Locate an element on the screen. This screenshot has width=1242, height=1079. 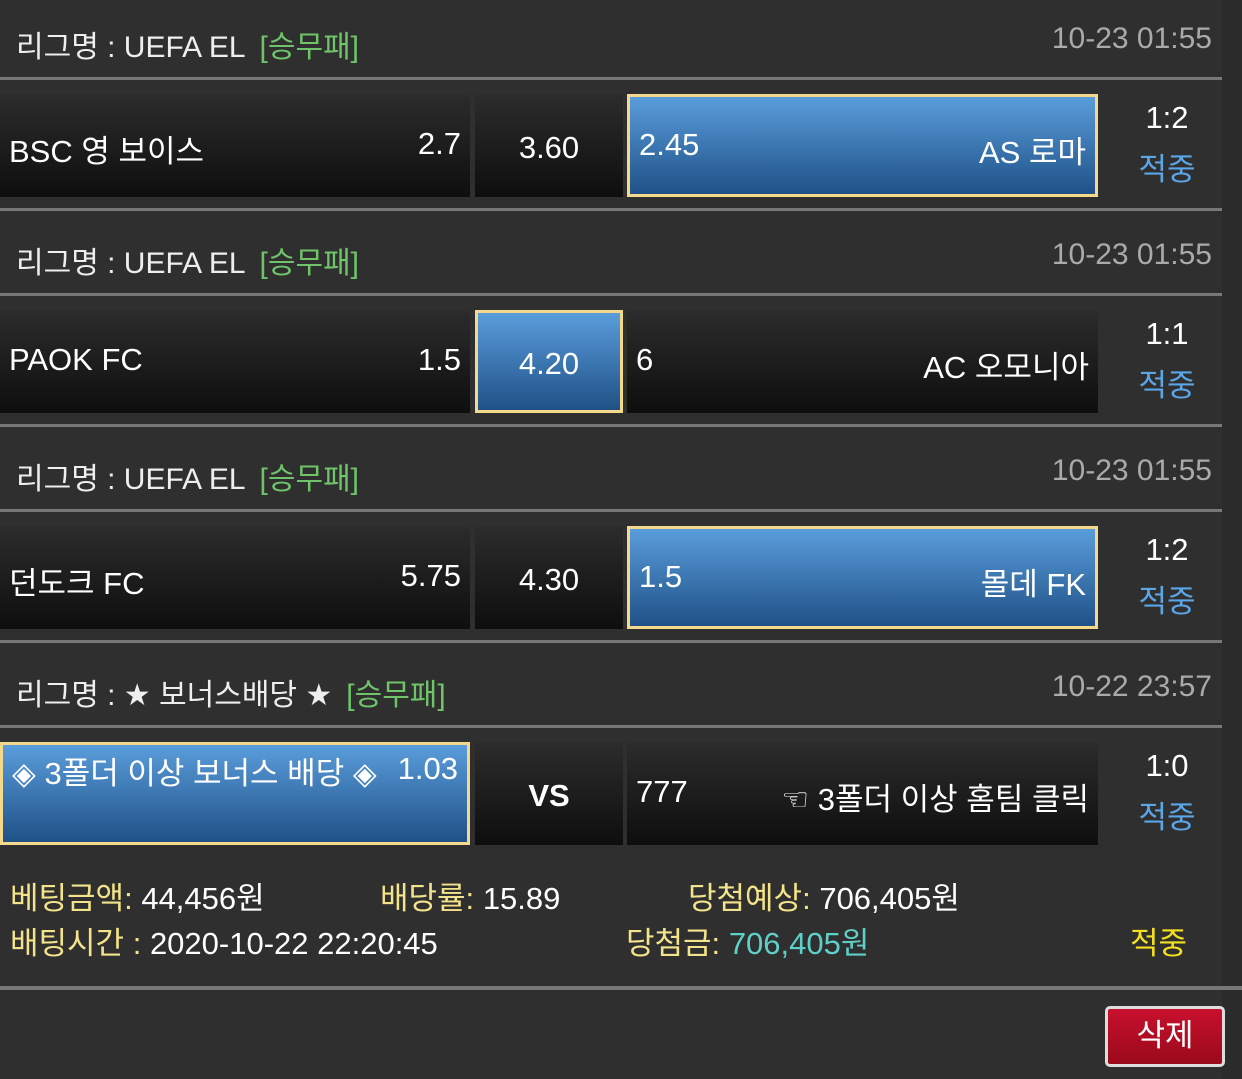
away-option: 777 ☜ 3폴더 이상 홈팀 클릭 is located at coordinates (862, 793).